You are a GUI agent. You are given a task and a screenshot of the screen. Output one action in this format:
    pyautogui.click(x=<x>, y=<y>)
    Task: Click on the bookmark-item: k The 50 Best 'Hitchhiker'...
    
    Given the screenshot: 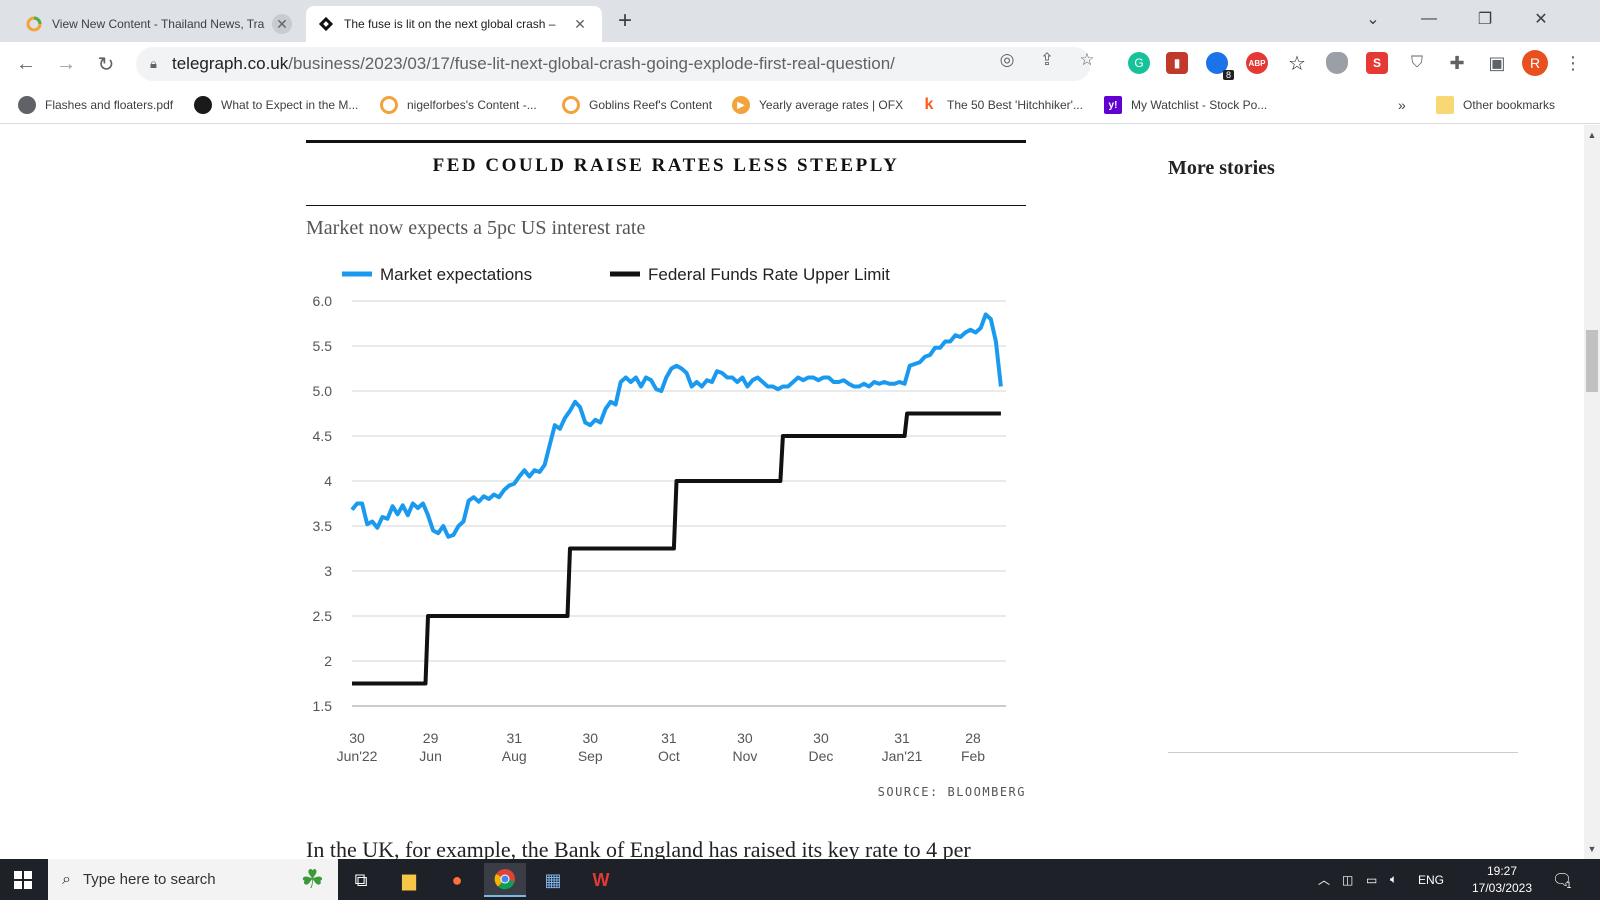 What is the action you would take?
    pyautogui.click(x=1001, y=105)
    